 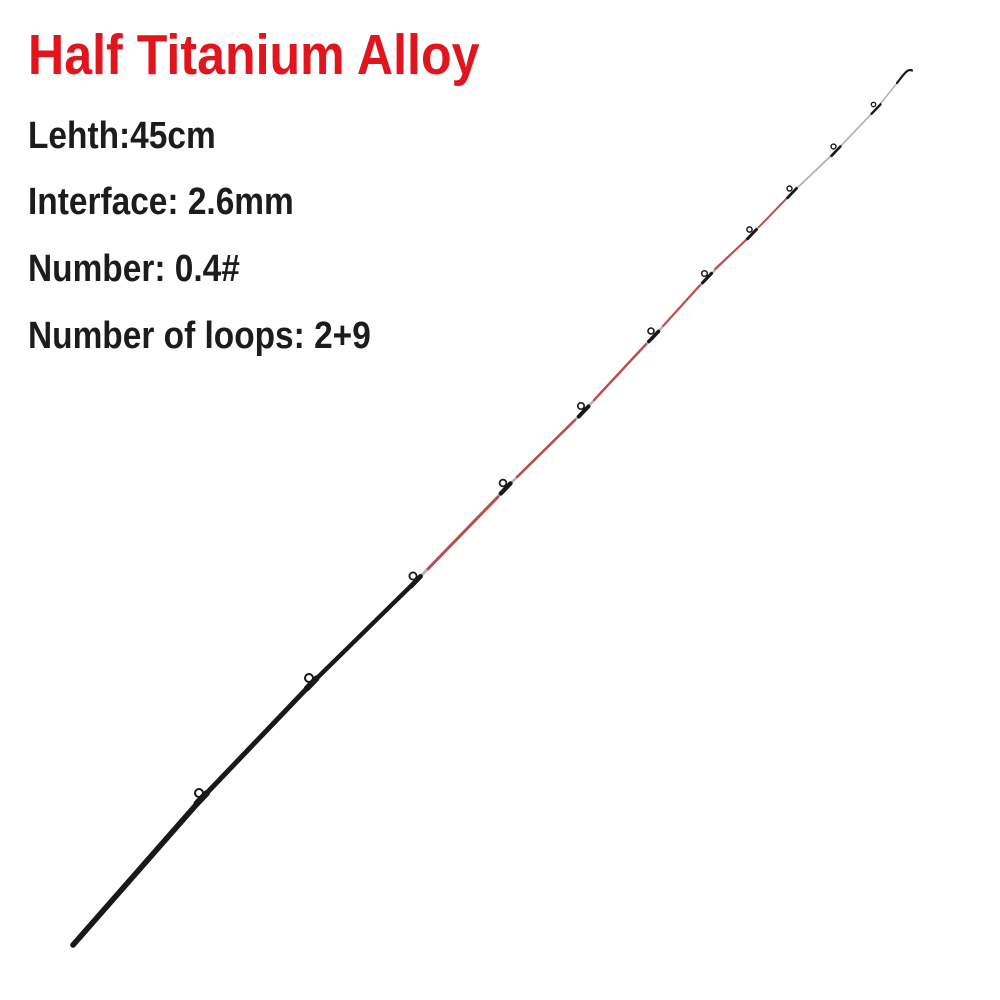 What do you see at coordinates (904, 76) in the screenshot?
I see `rod-tip-guide` at bounding box center [904, 76].